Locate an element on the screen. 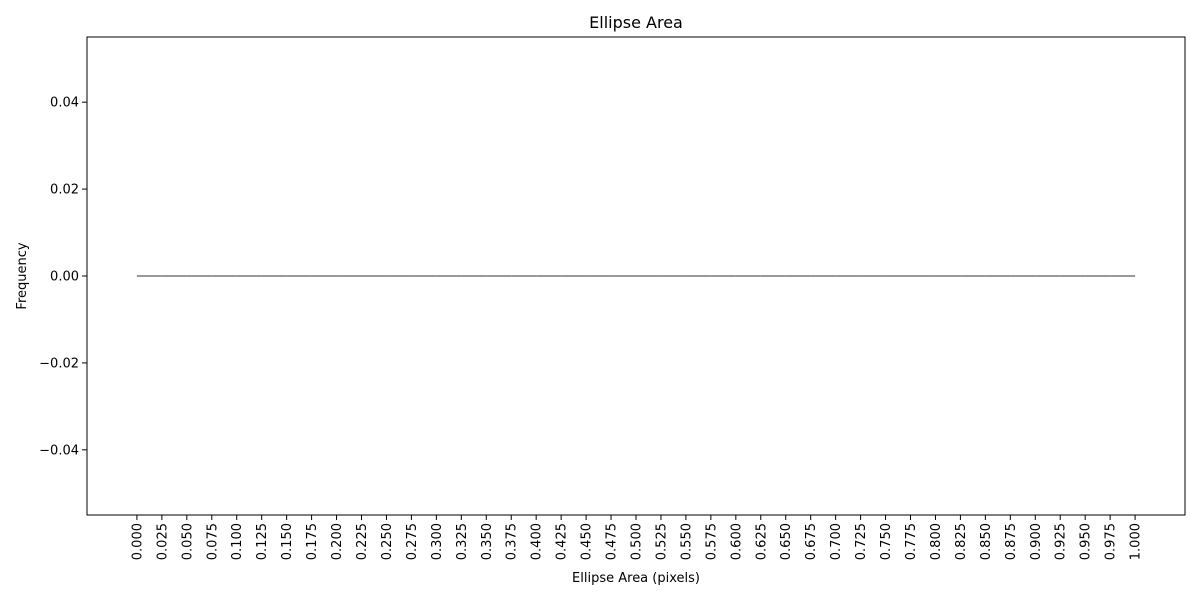  x-tick-label: 0.200 is located at coordinates (337, 541).